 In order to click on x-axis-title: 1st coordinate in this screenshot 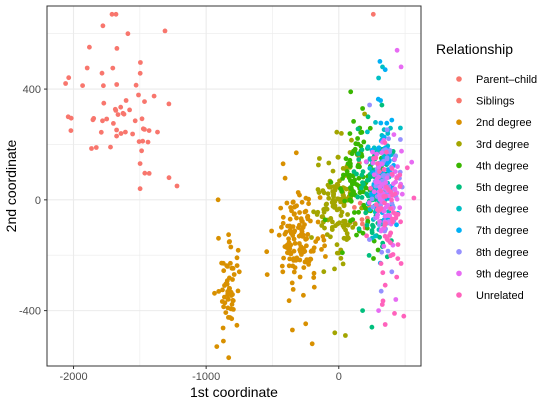, I will do `click(234, 392)`.